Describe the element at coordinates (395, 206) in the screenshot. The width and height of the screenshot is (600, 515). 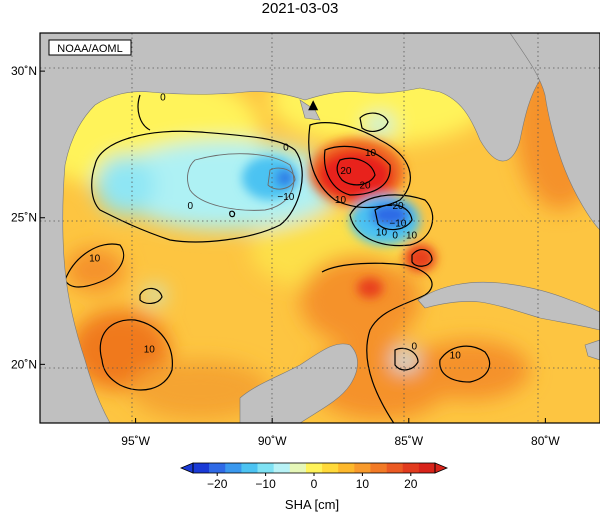
I see `contour-label: −20` at that location.